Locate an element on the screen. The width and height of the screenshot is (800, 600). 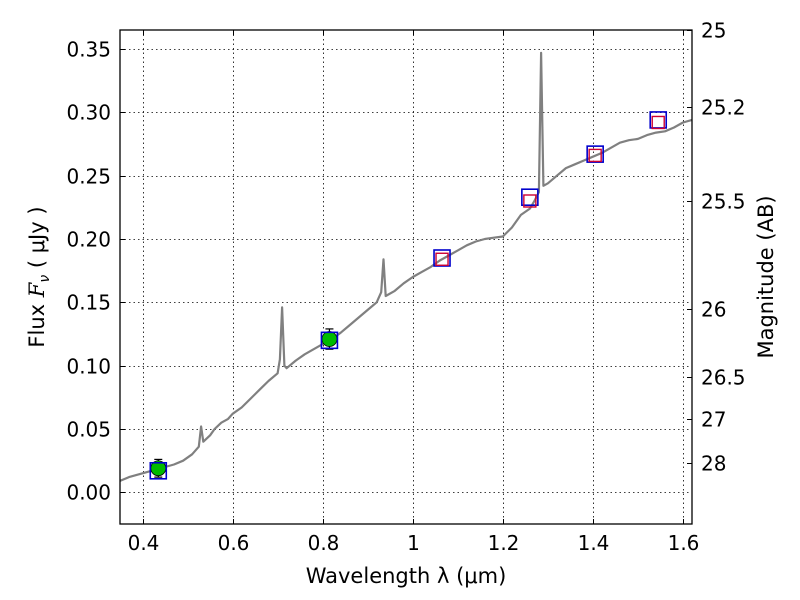
right-tick-label: 25 is located at coordinates (713, 31).